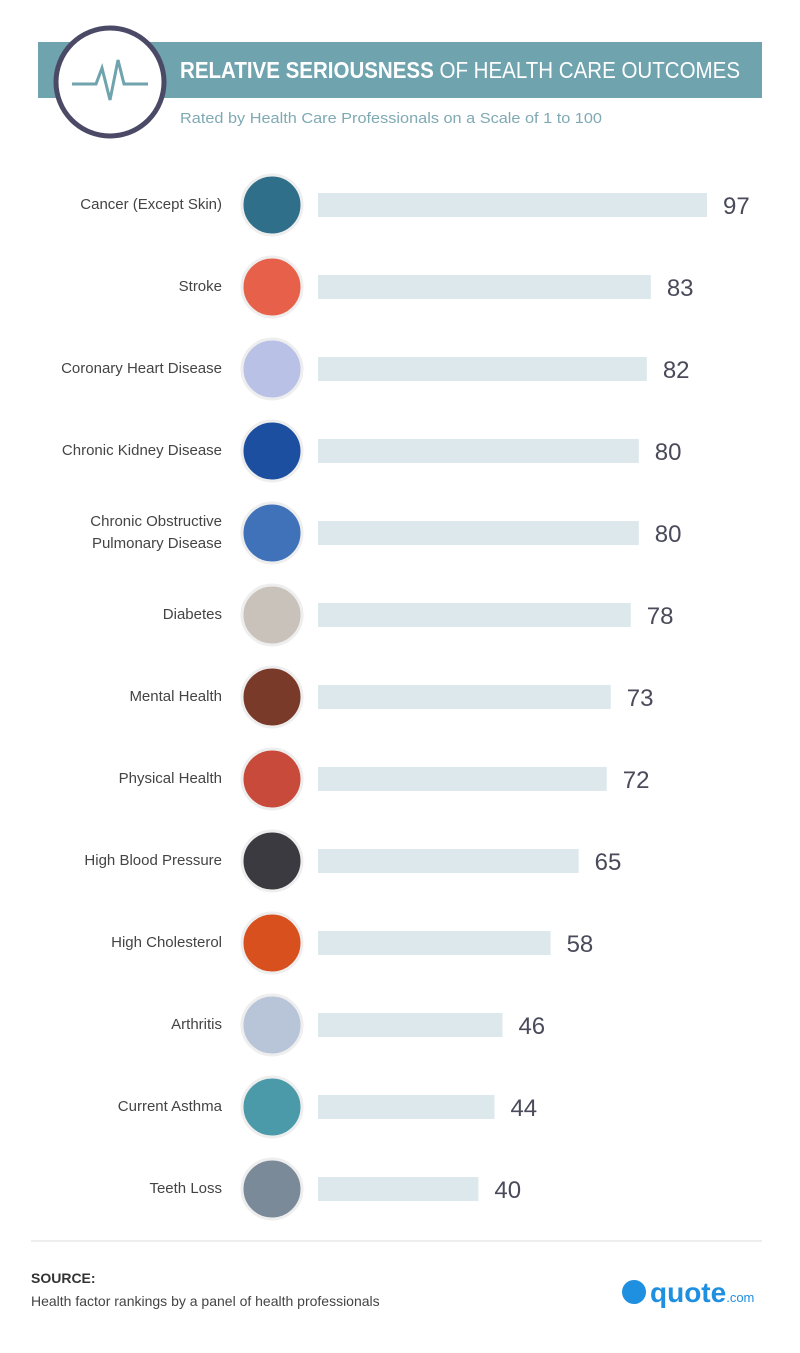 This screenshot has width=800, height=1353. I want to click on category-label: Chronic Obstructive Pulmonary Disease, so click(156, 532).